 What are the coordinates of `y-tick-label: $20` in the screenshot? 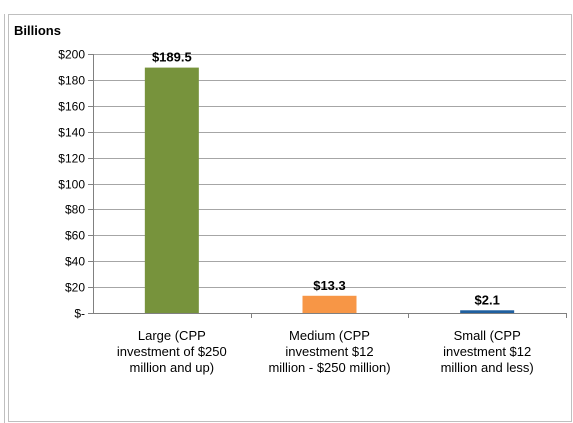 It's located at (75, 288).